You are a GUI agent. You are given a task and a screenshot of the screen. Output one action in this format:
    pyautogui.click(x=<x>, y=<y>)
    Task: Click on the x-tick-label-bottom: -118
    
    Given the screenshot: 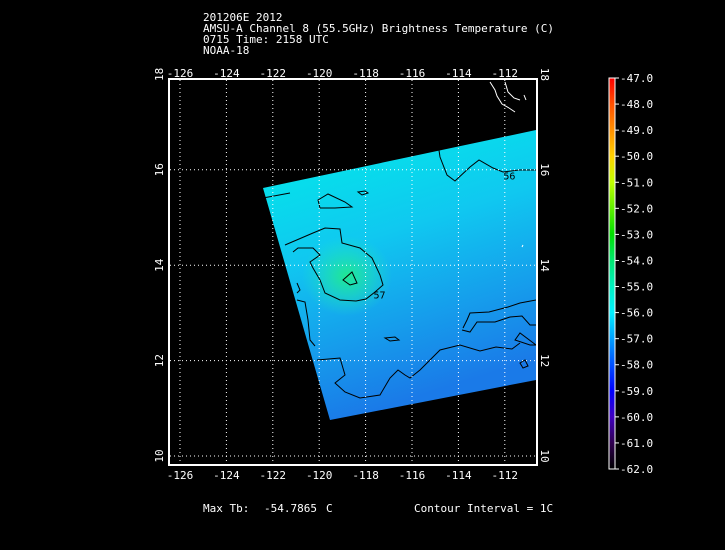 What is the action you would take?
    pyautogui.click(x=365, y=475)
    